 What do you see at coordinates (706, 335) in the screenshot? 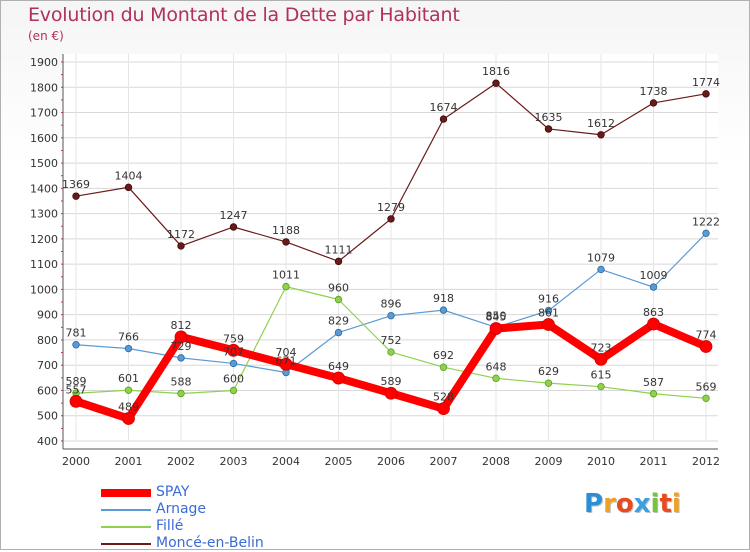
I see `data-label: 774` at bounding box center [706, 335].